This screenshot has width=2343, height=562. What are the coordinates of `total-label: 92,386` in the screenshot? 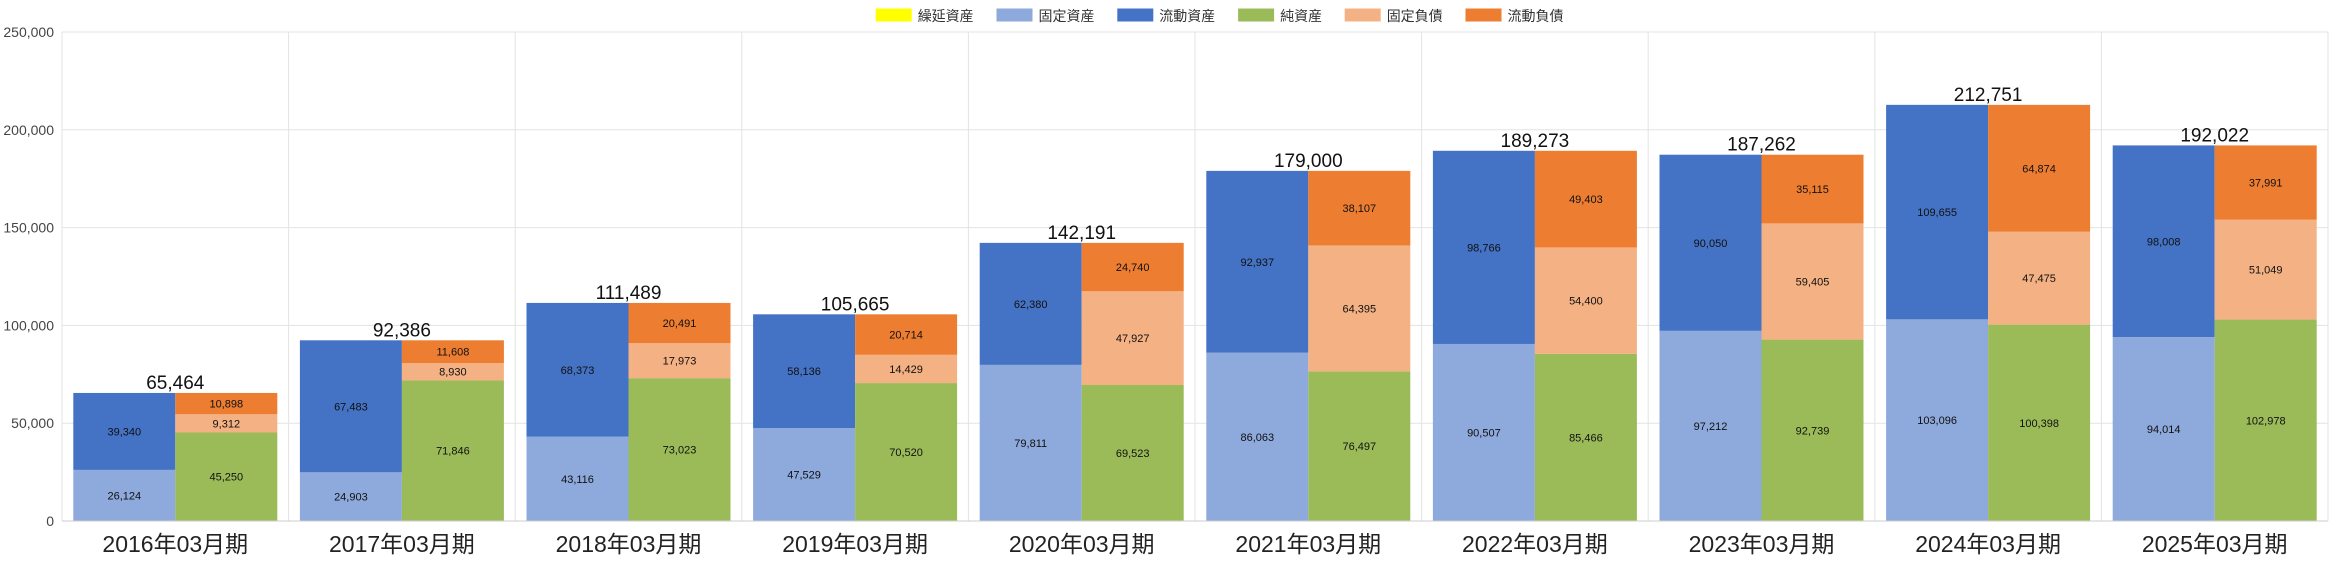 It's located at (402, 330).